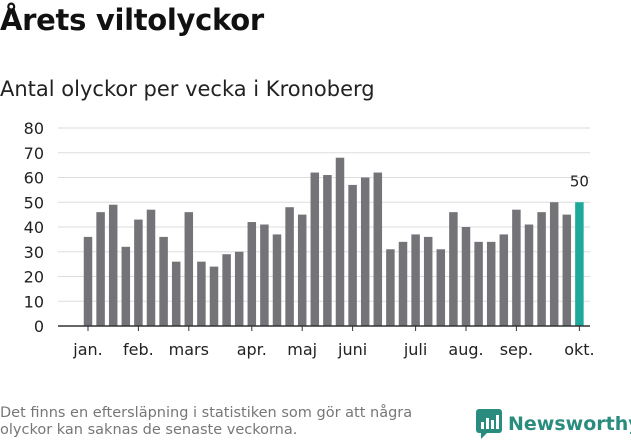  What do you see at coordinates (302, 349) in the screenshot?
I see `x-tick-label: maj` at bounding box center [302, 349].